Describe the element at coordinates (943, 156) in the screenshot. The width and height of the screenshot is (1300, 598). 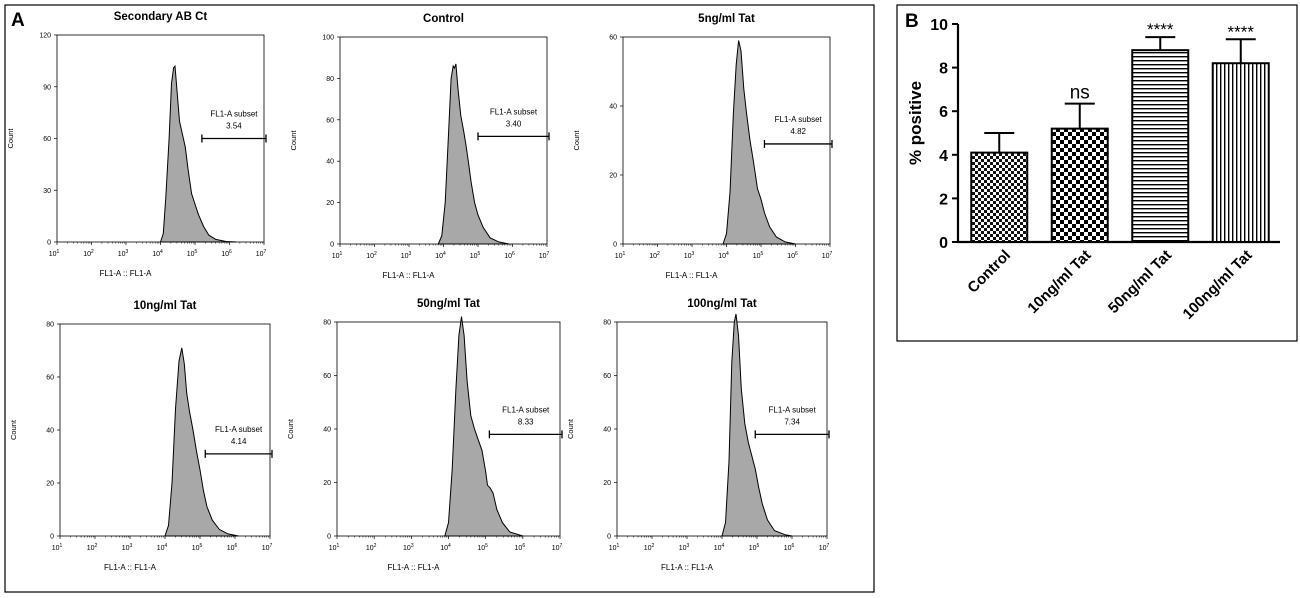
I see `bar-y-tick-label: 4` at that location.